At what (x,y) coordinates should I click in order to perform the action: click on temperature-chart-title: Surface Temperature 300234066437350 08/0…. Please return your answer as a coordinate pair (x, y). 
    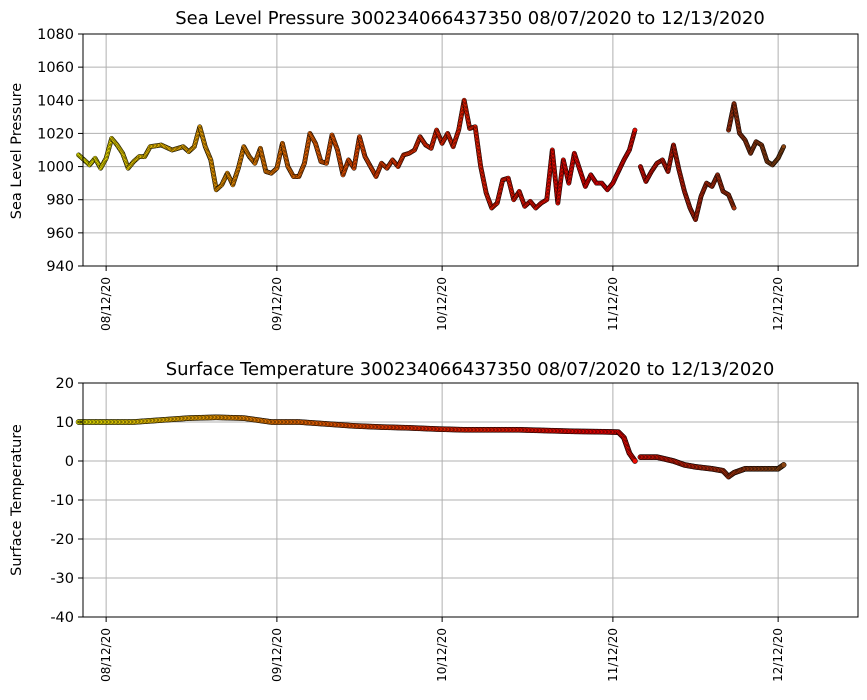
    Looking at the image, I should click on (470, 369).